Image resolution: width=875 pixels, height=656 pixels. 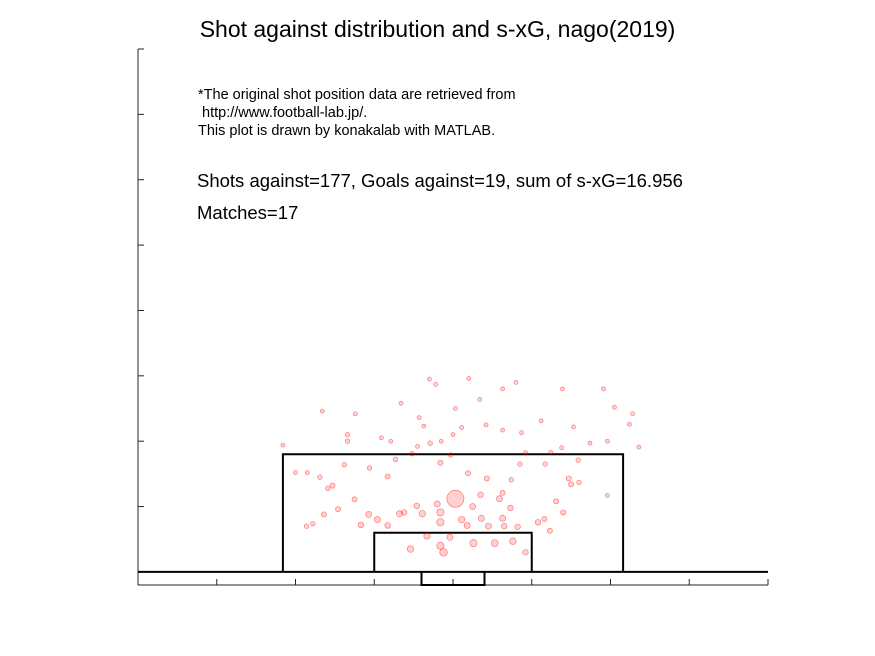 What do you see at coordinates (453, 551) in the screenshot?
I see `goal-area` at bounding box center [453, 551].